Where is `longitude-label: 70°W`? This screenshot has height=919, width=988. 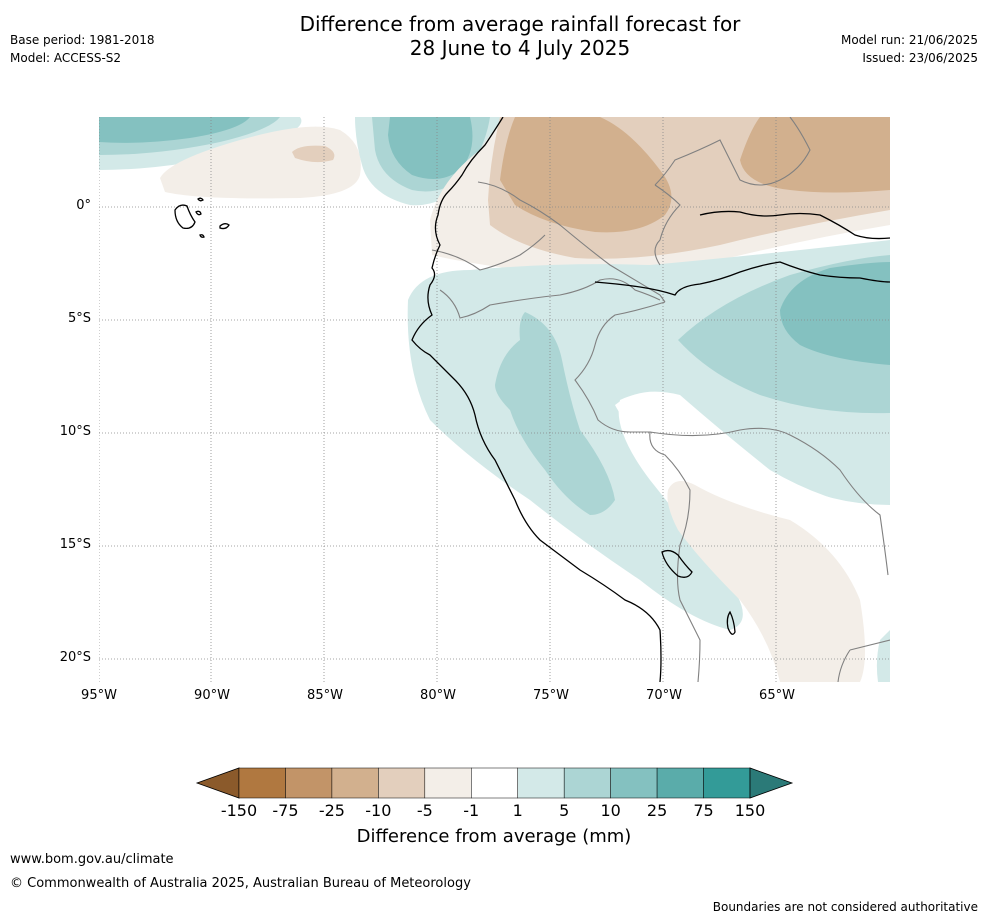 longitude-label: 70°W is located at coordinates (664, 695).